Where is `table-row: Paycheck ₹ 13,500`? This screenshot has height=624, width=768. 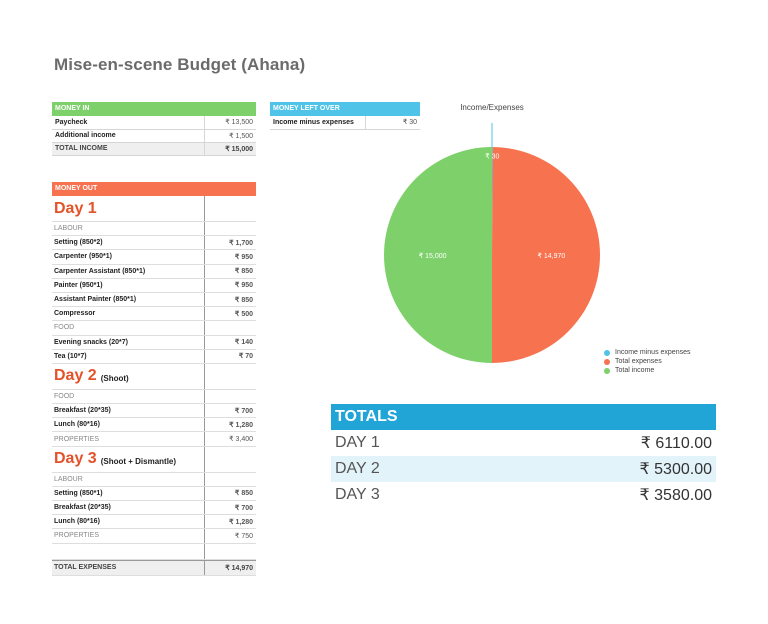 table-row: Paycheck ₹ 13,500 is located at coordinates (154, 123).